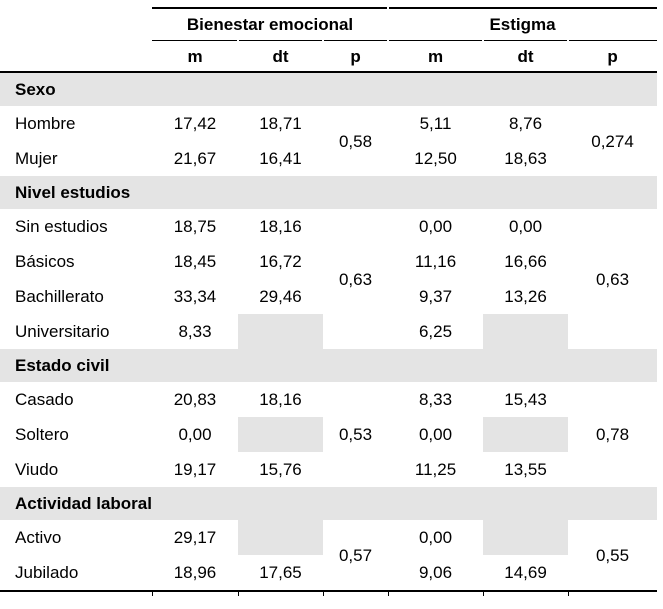  Describe the element at coordinates (76, 399) in the screenshot. I see `row-label: Casado` at that location.